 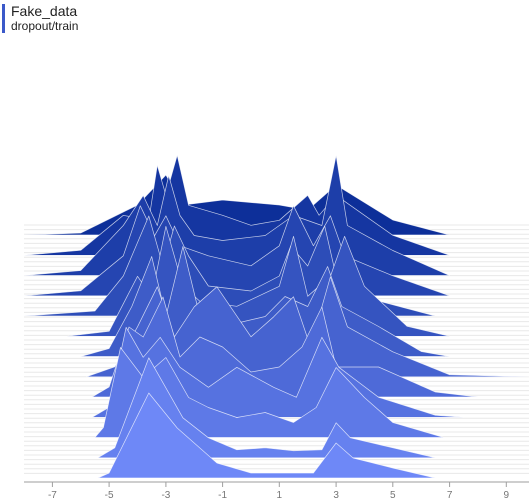 I want to click on chart-title: Fake_data, so click(x=44, y=11).